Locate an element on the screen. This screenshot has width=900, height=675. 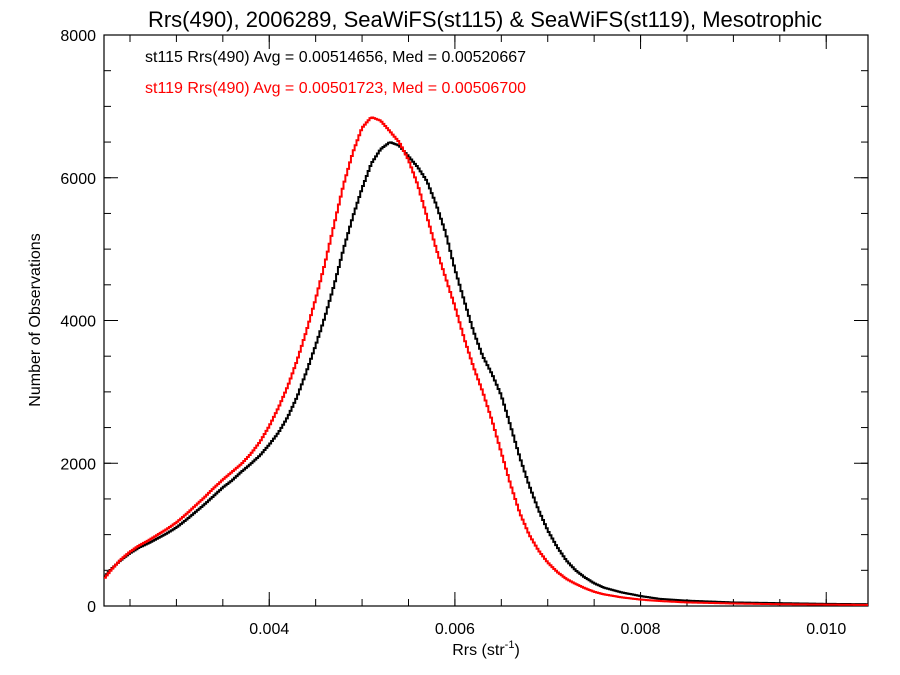
y-tick-label: 0 is located at coordinates (91, 607).